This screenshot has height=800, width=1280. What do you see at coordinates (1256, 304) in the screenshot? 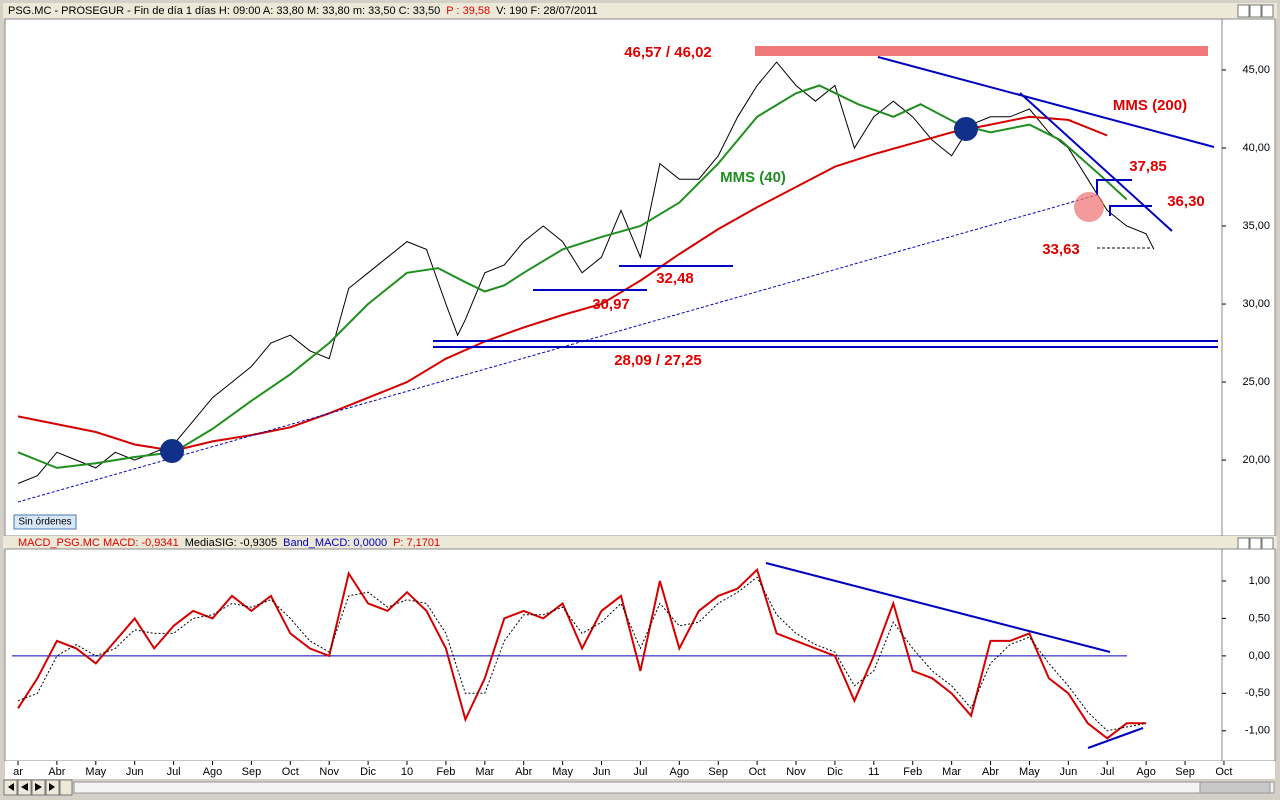
I see `y-tick-label: 30,00` at bounding box center [1256, 304].